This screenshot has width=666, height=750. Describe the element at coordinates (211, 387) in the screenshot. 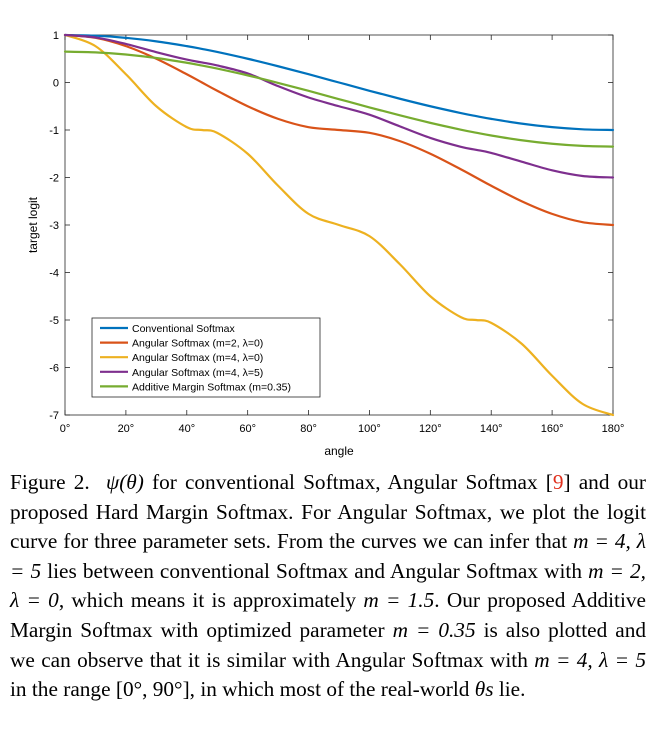

I see `legend-label: Additive Margin Softmax (m=0.35)` at that location.